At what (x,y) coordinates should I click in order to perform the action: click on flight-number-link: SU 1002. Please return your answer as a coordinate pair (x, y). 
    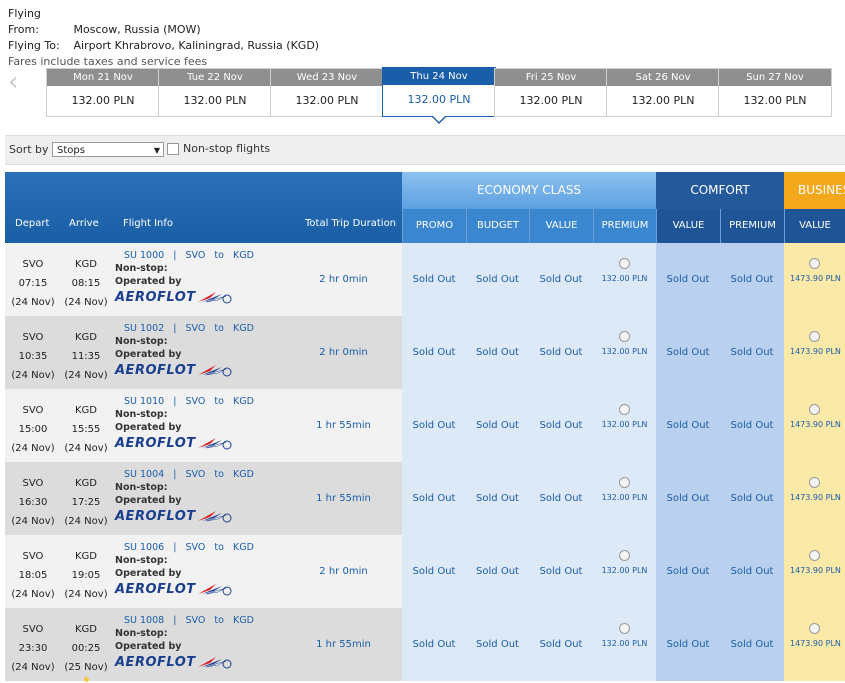
    Looking at the image, I should click on (144, 328).